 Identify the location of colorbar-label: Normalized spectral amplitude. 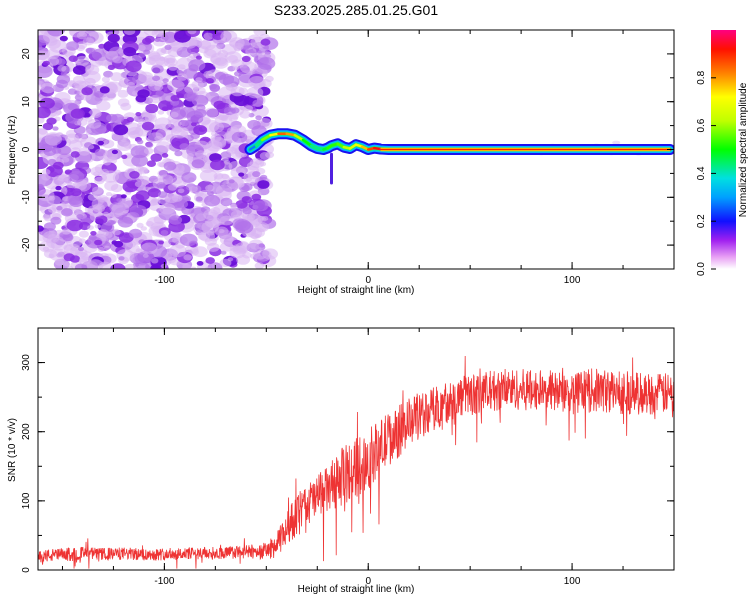
(743, 149).